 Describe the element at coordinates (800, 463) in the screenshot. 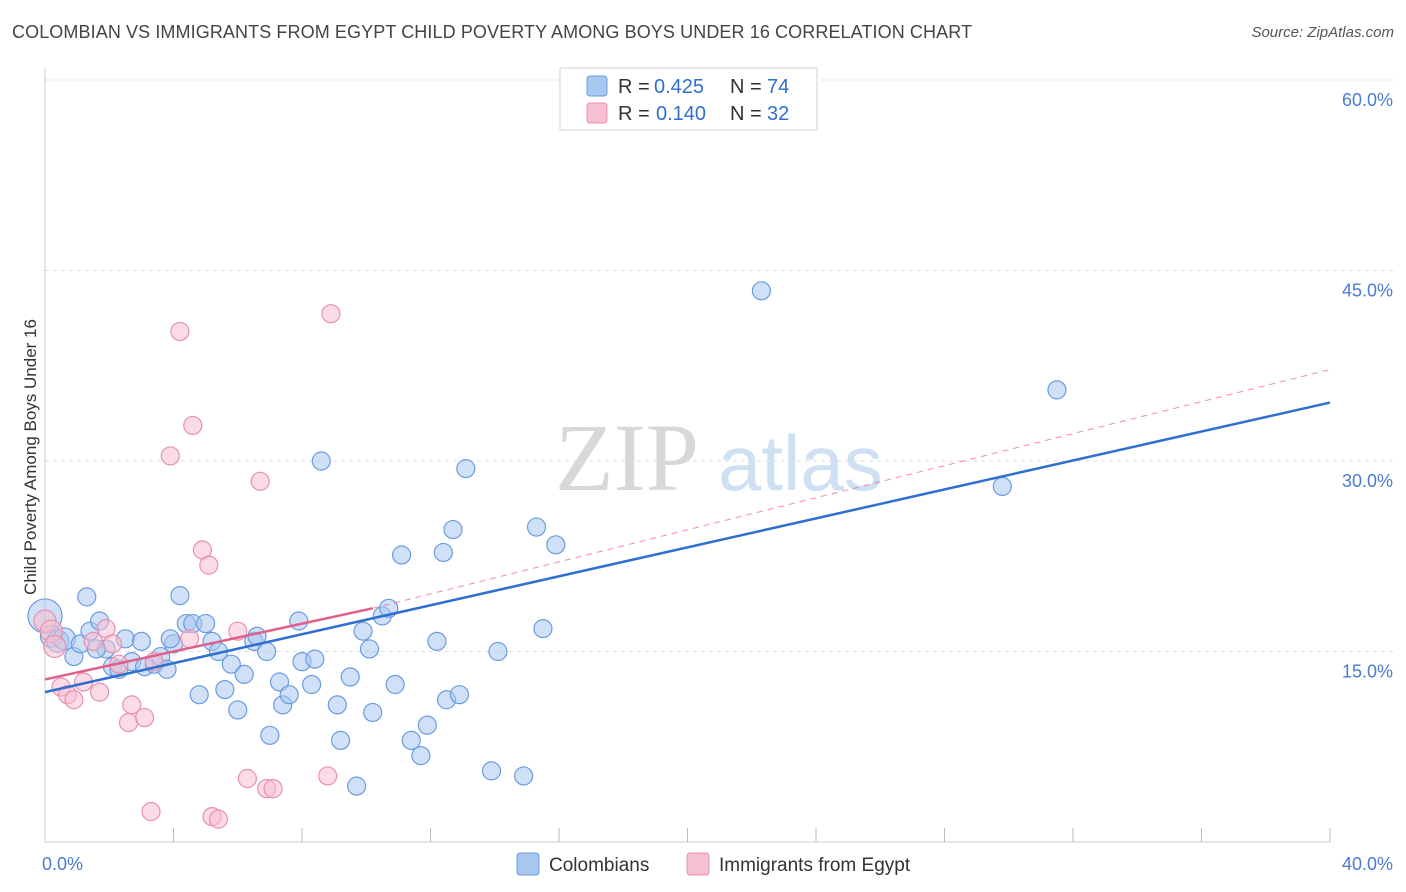

I see `watermark-atlas: atlas` at that location.